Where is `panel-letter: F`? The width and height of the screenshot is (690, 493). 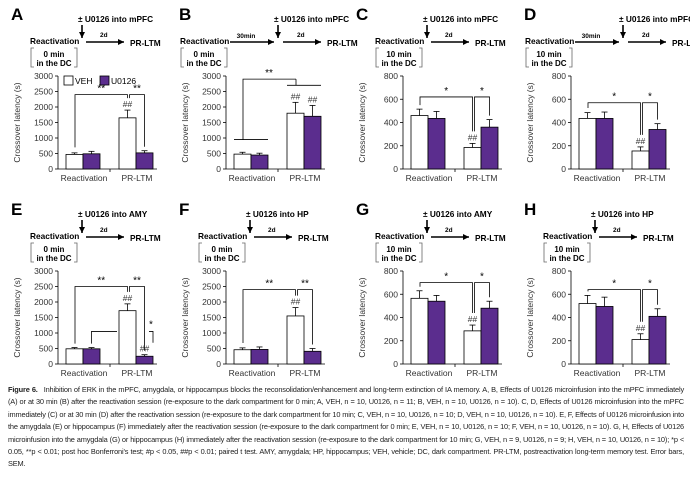 panel-letter: F is located at coordinates (184, 209).